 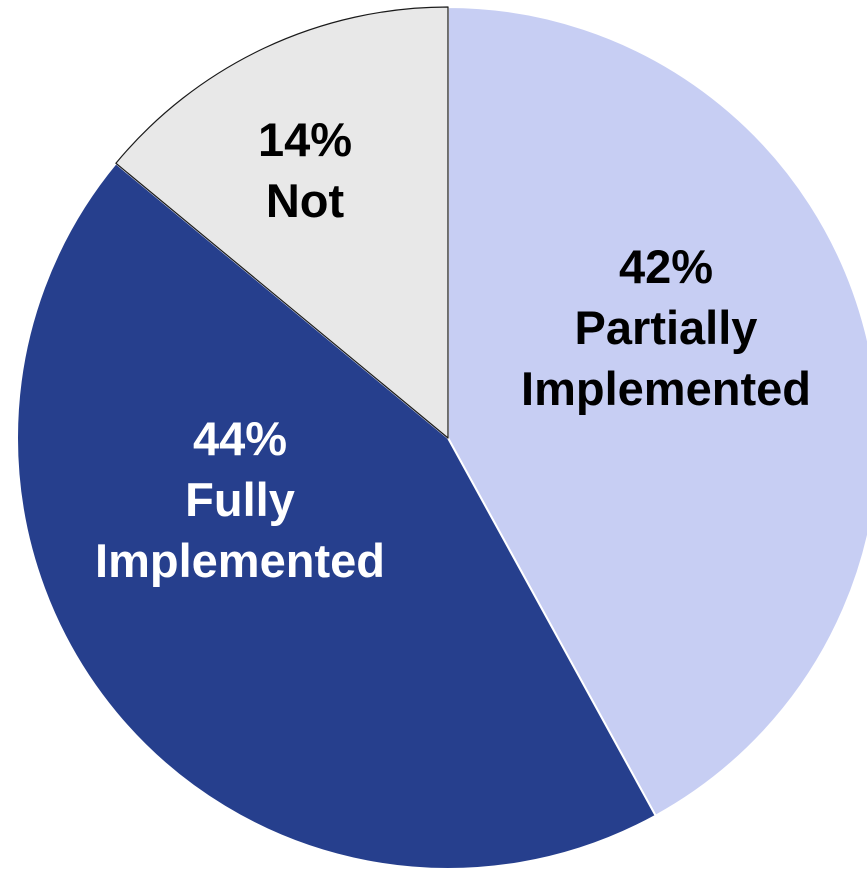 What do you see at coordinates (666, 266) in the screenshot?
I see `slice-percent-label: 42%` at bounding box center [666, 266].